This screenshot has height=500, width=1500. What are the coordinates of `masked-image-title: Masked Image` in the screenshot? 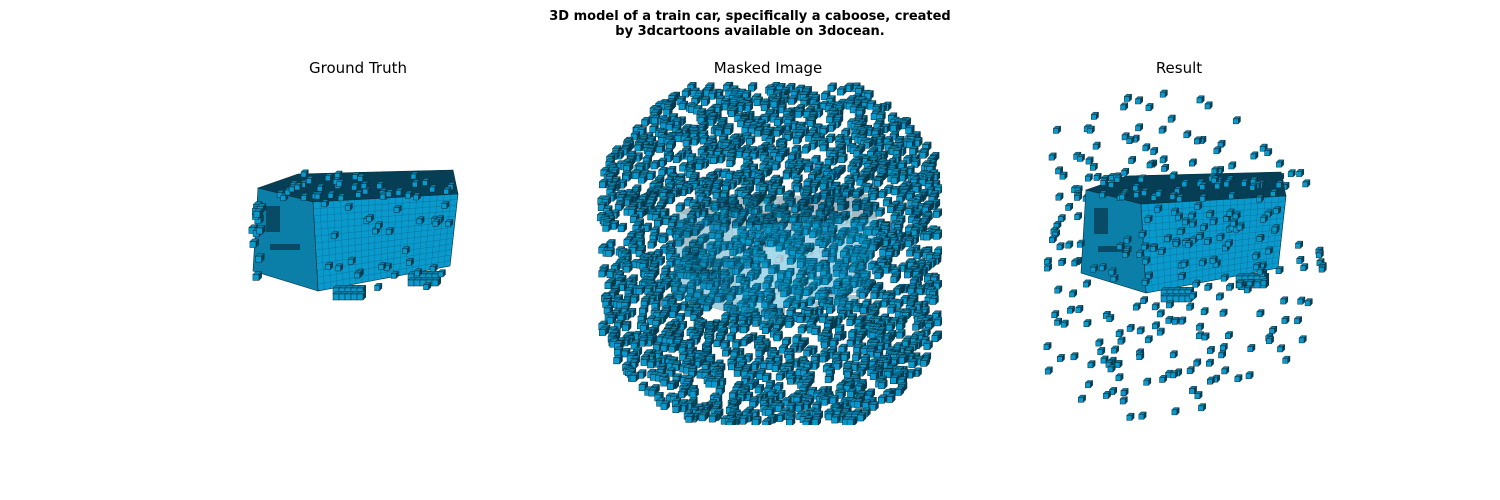 It's located at (768, 68).